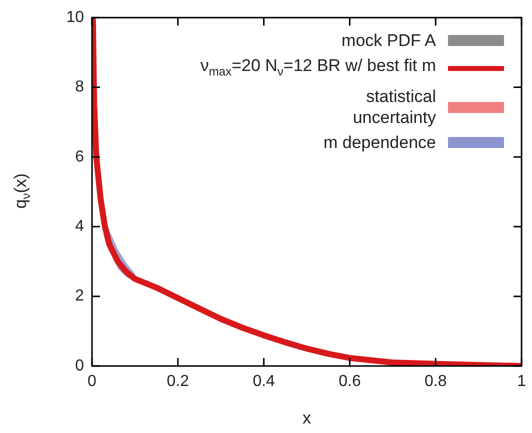 The image size is (532, 433). I want to click on x-tick-label: 0.6, so click(349, 381).